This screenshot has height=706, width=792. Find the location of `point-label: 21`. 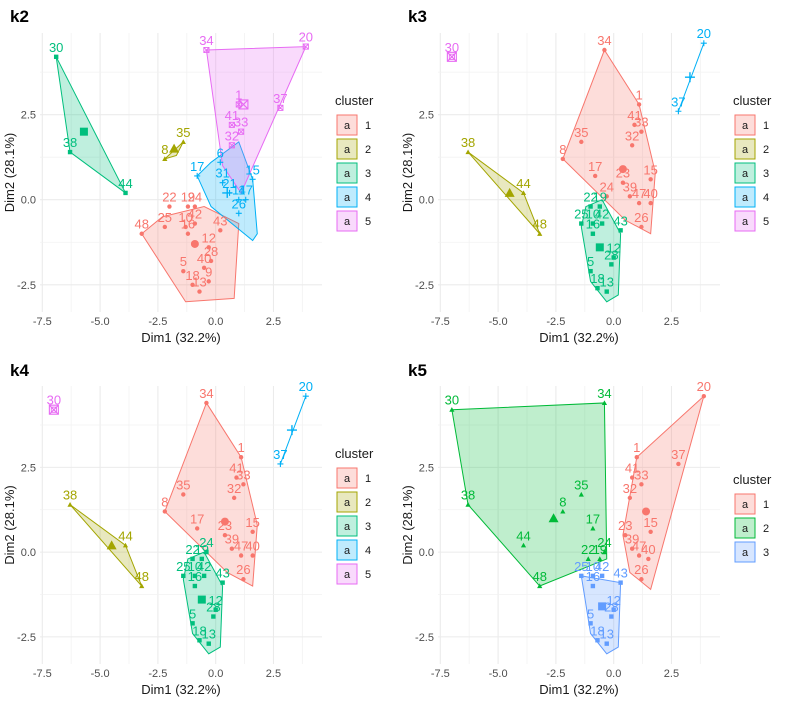

point-label: 21 is located at coordinates (229, 183).